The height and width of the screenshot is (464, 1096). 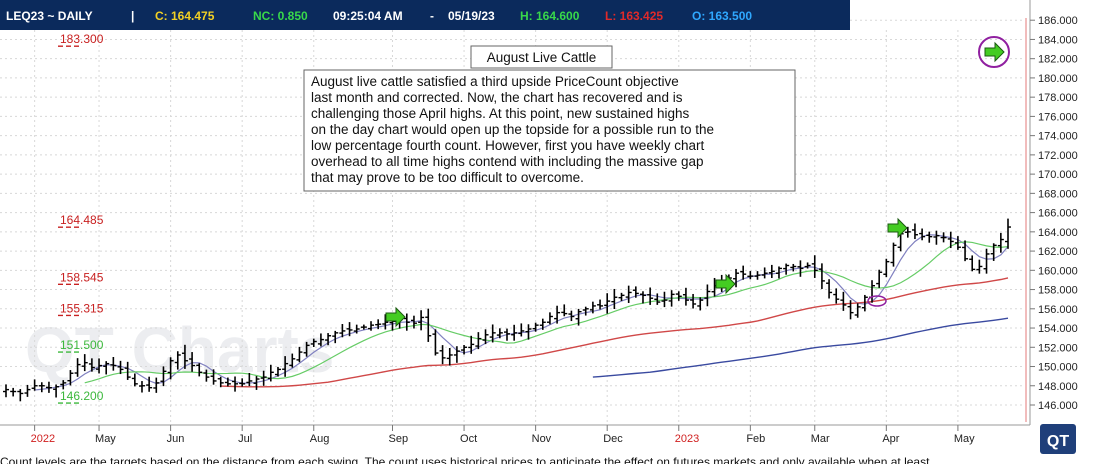 I want to click on signal-circle, so click(x=994, y=52).